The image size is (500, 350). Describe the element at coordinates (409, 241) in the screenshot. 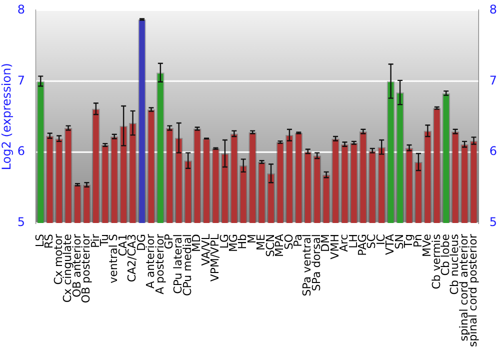

I see `x-tick-label: Tg` at that location.